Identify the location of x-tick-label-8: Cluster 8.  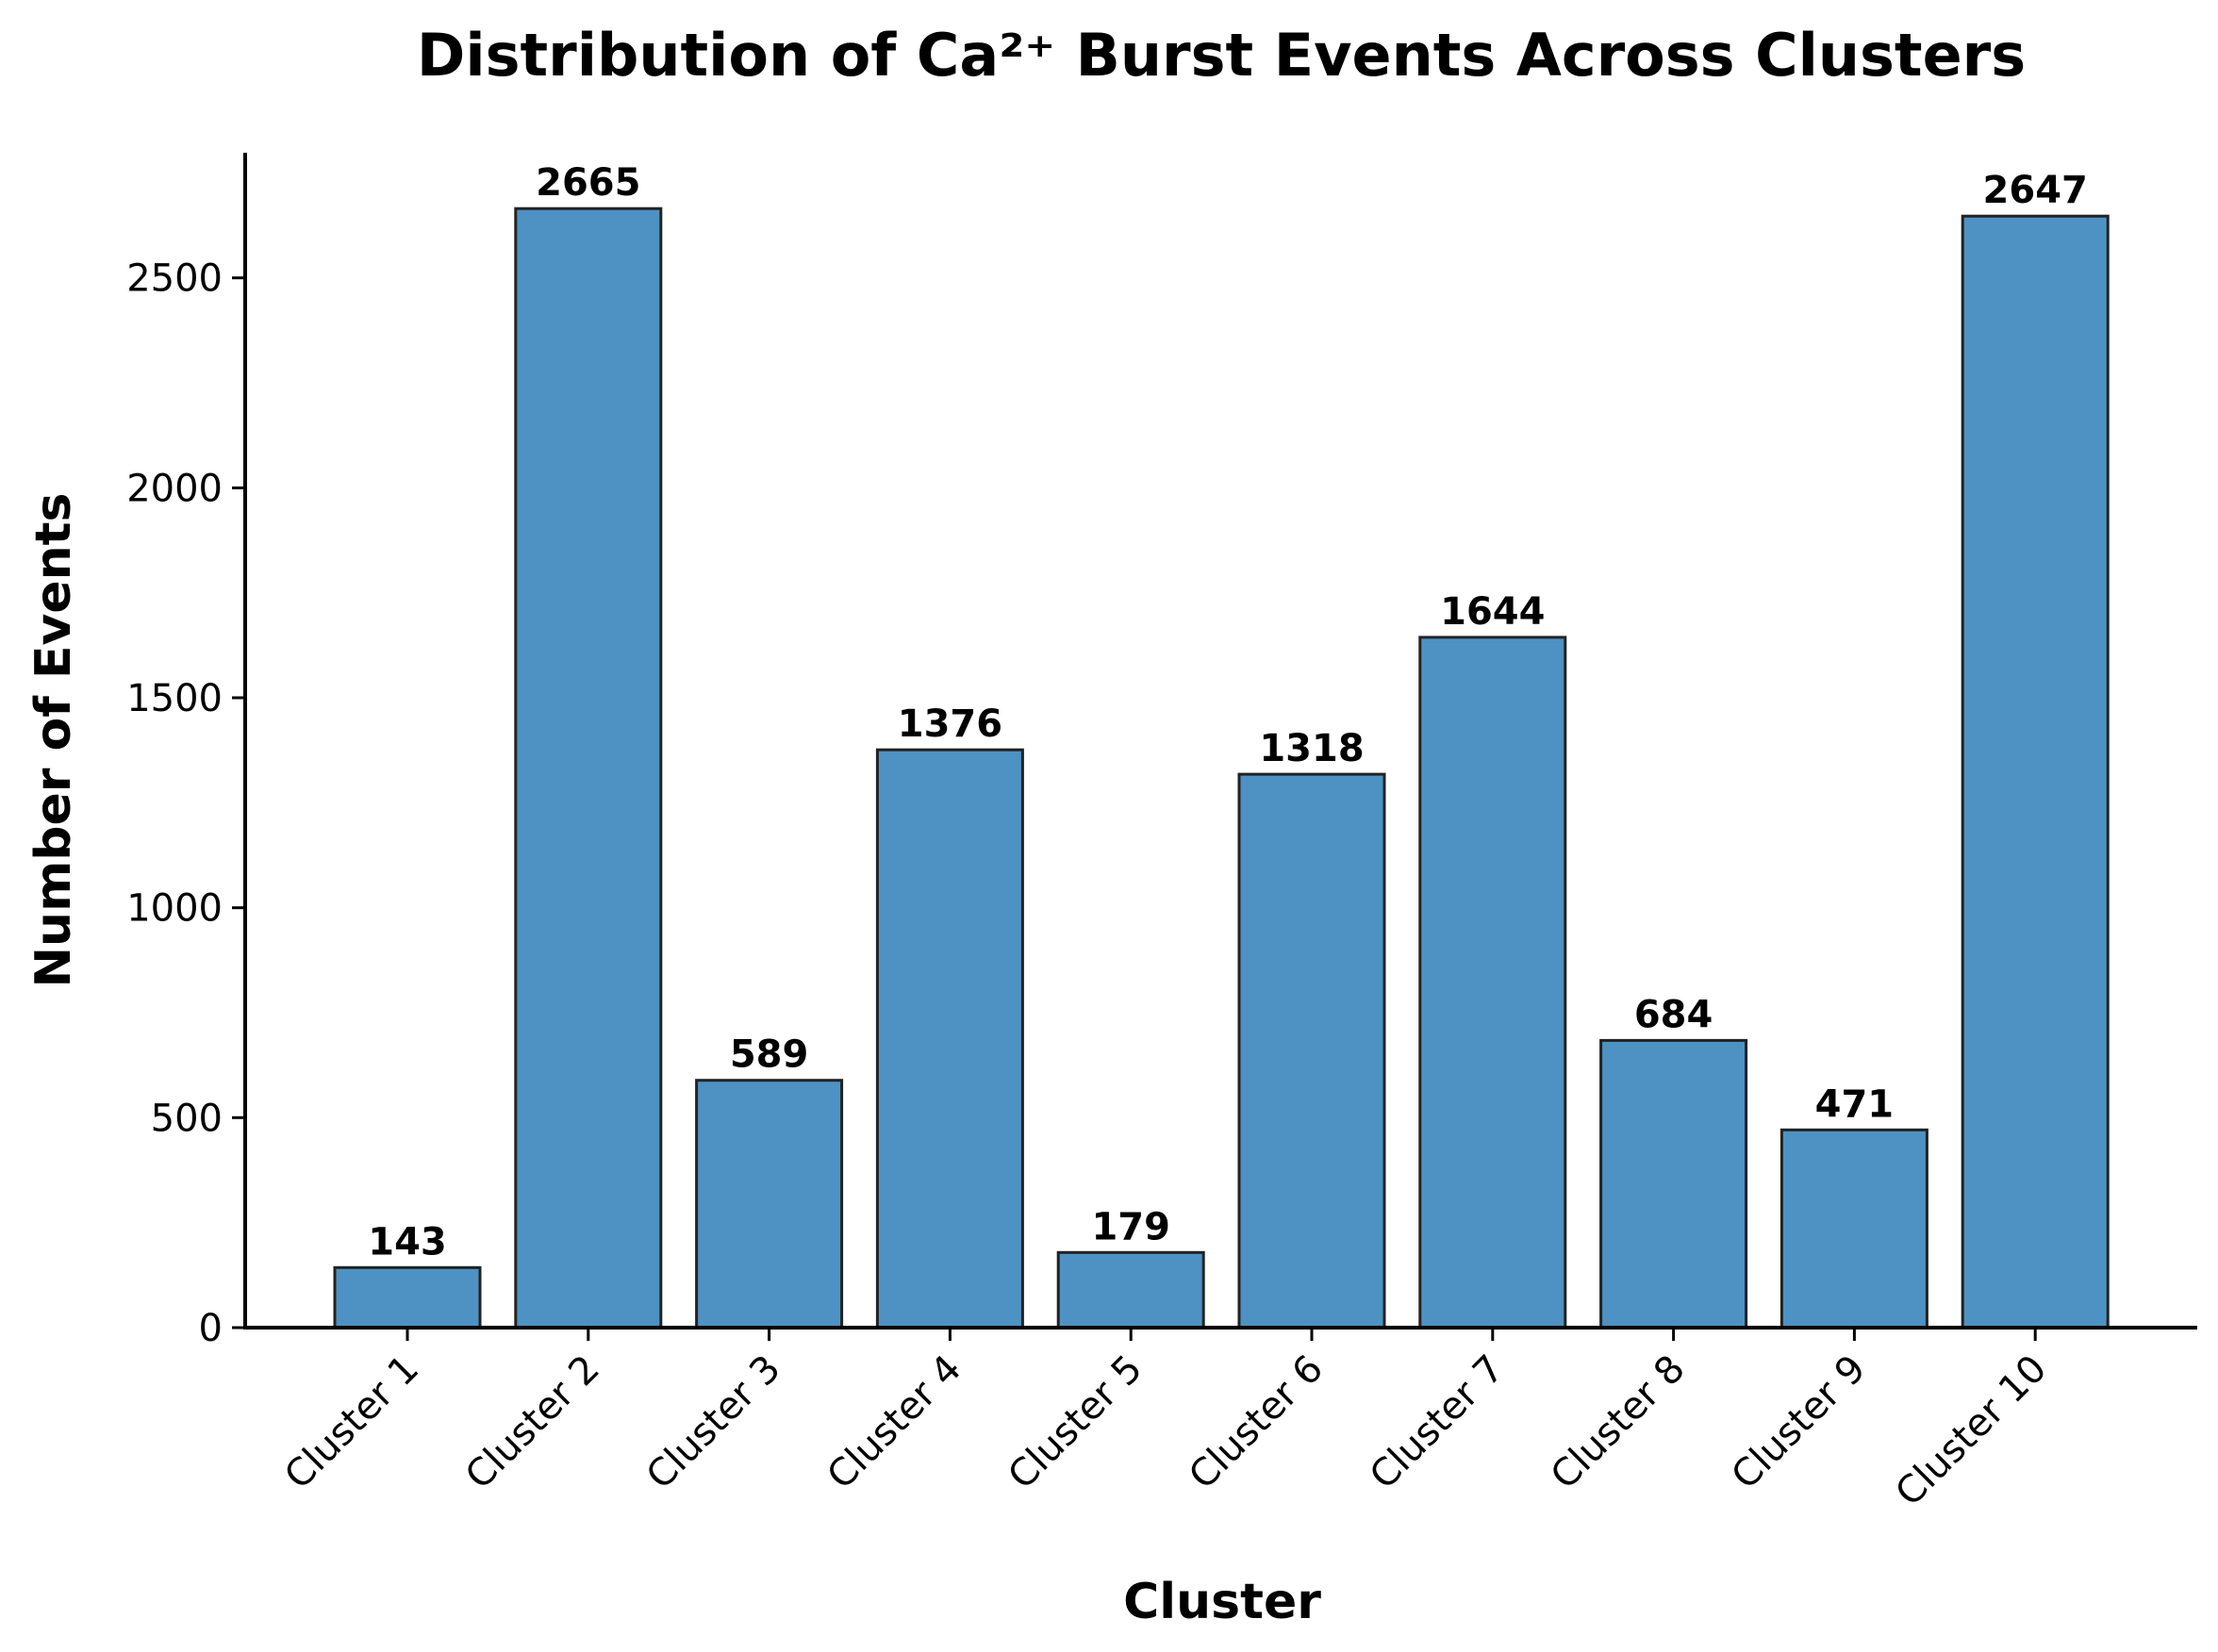
(1618, 1422).